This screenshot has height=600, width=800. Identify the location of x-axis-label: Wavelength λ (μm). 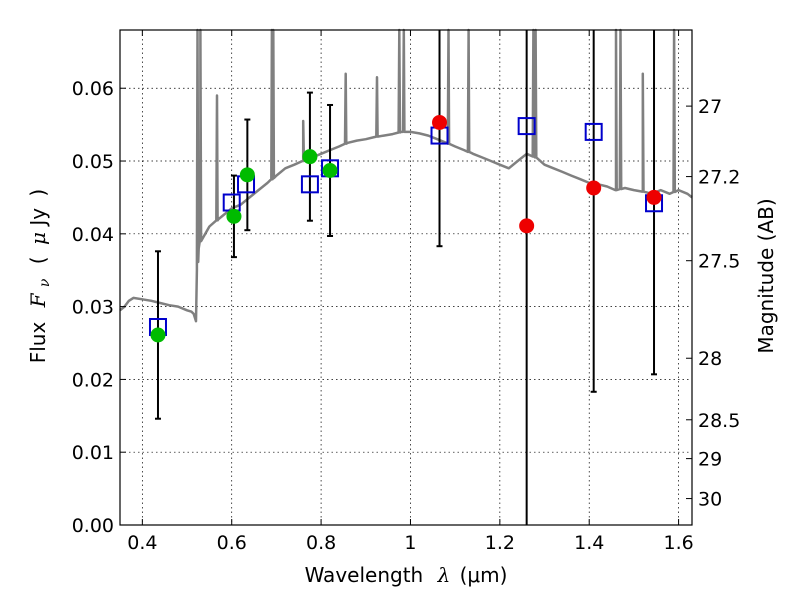
(406, 575).